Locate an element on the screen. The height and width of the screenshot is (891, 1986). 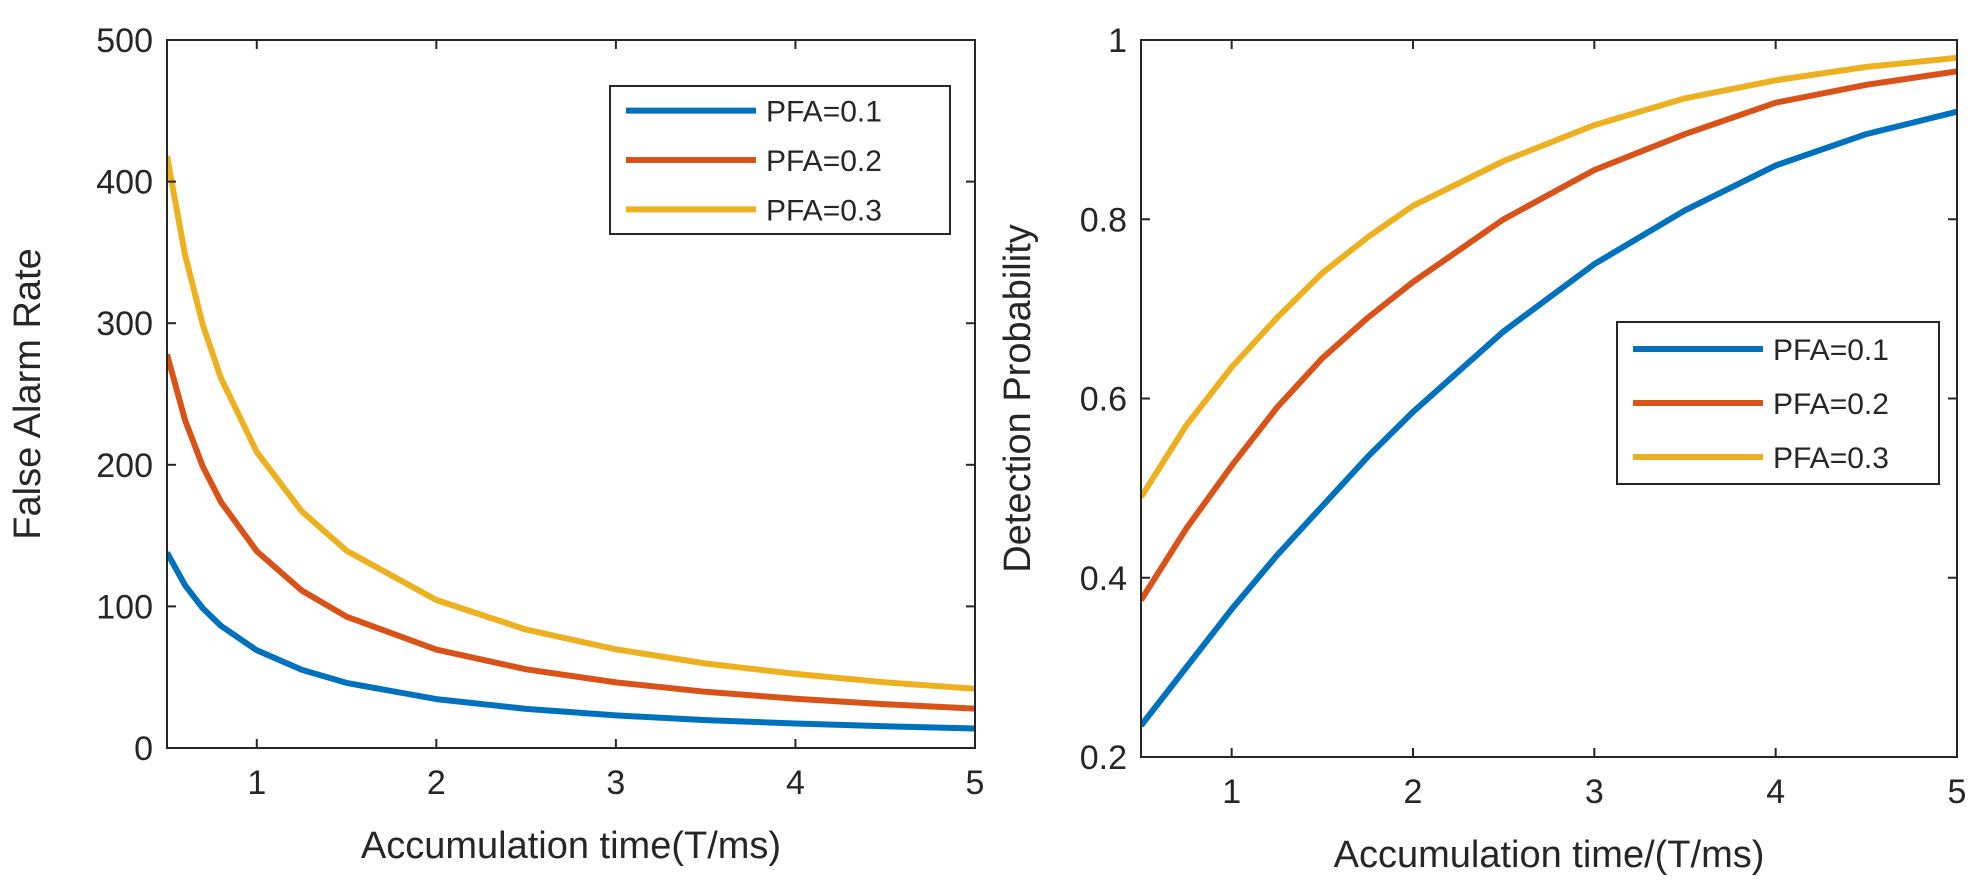
y-tick-label: 0.2 is located at coordinates (1103, 758).